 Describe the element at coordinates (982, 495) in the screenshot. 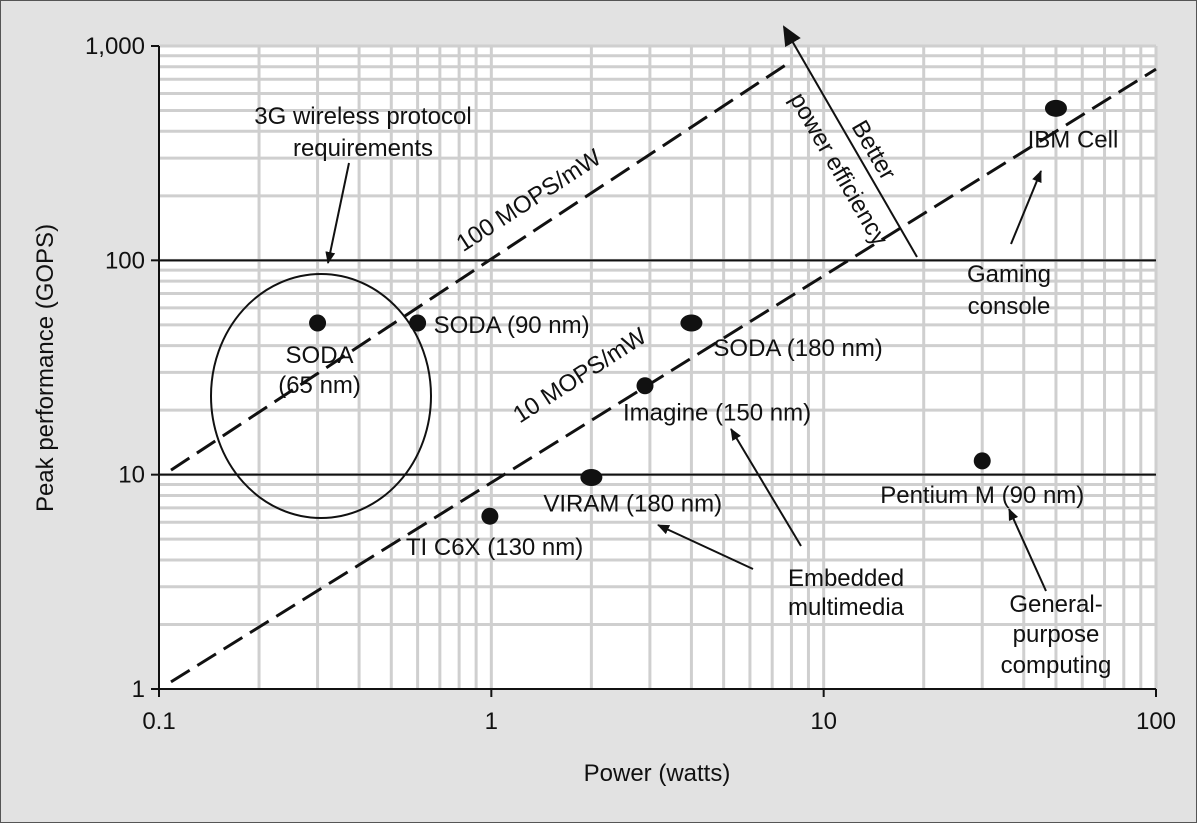

I see `pentium-m-label: Pentium M (90 nm)` at that location.